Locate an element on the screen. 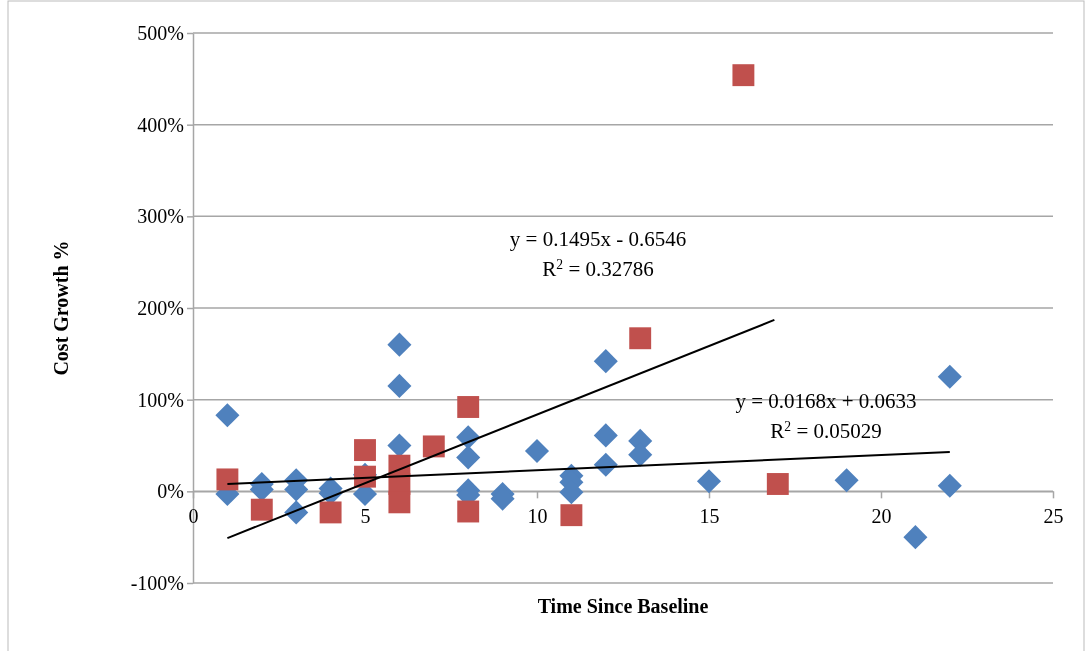 The width and height of the screenshot is (1086, 651). x-tick-label: 5 is located at coordinates (365, 516).